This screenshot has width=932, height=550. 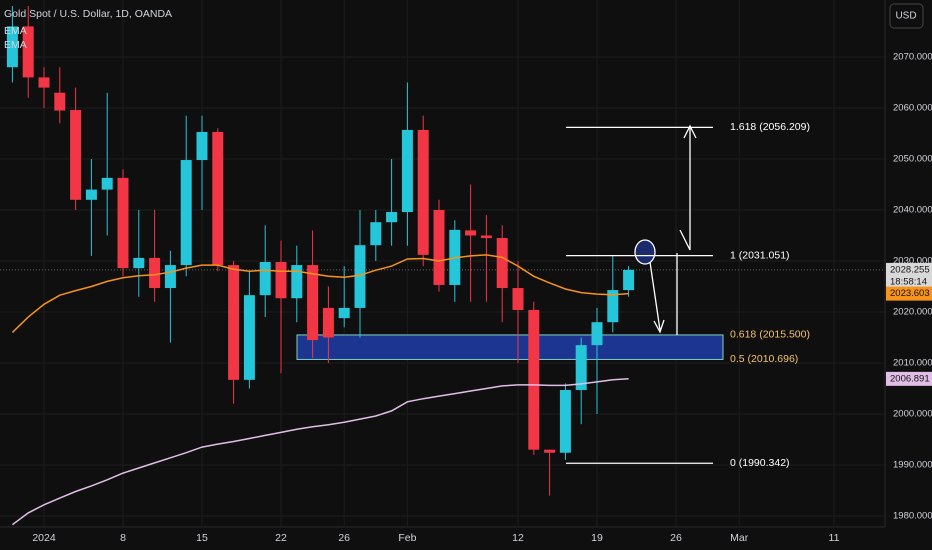 What do you see at coordinates (320, 293) in the screenshot?
I see `ema-line` at bounding box center [320, 293].